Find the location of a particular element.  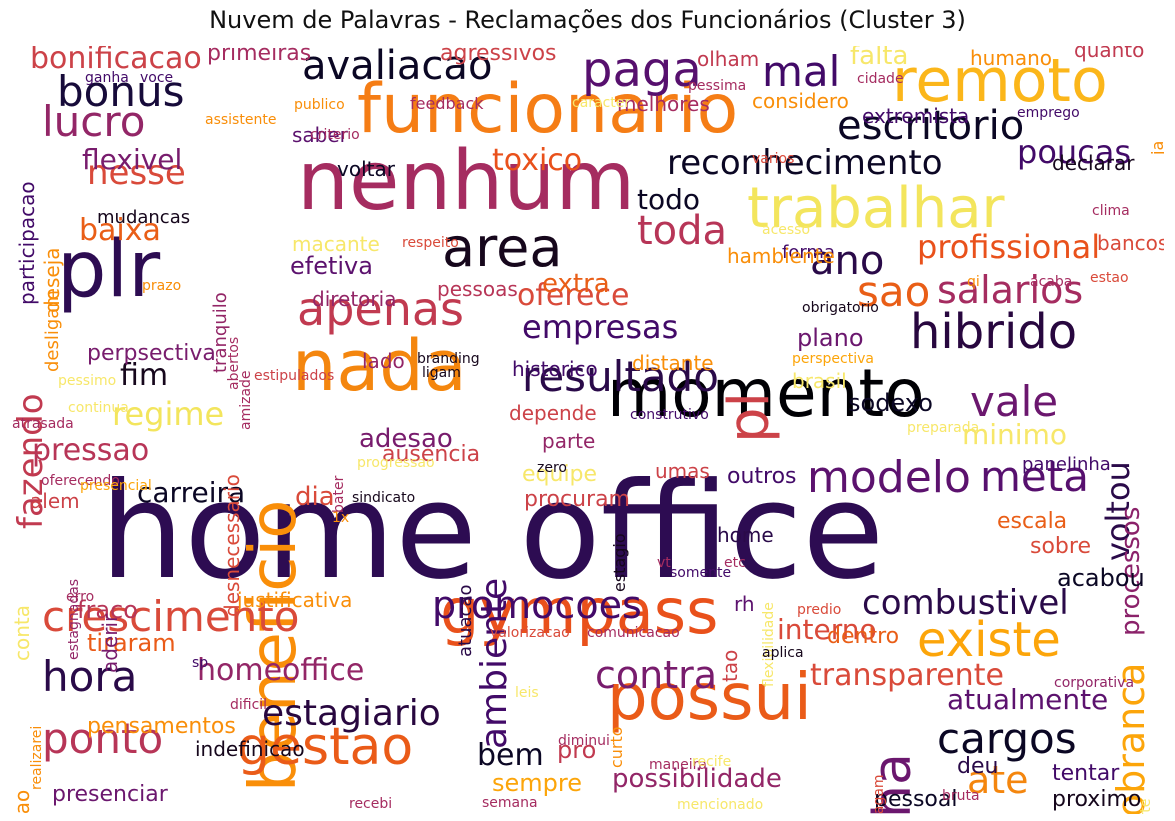

word-respeito: respeito is located at coordinates (430, 243).